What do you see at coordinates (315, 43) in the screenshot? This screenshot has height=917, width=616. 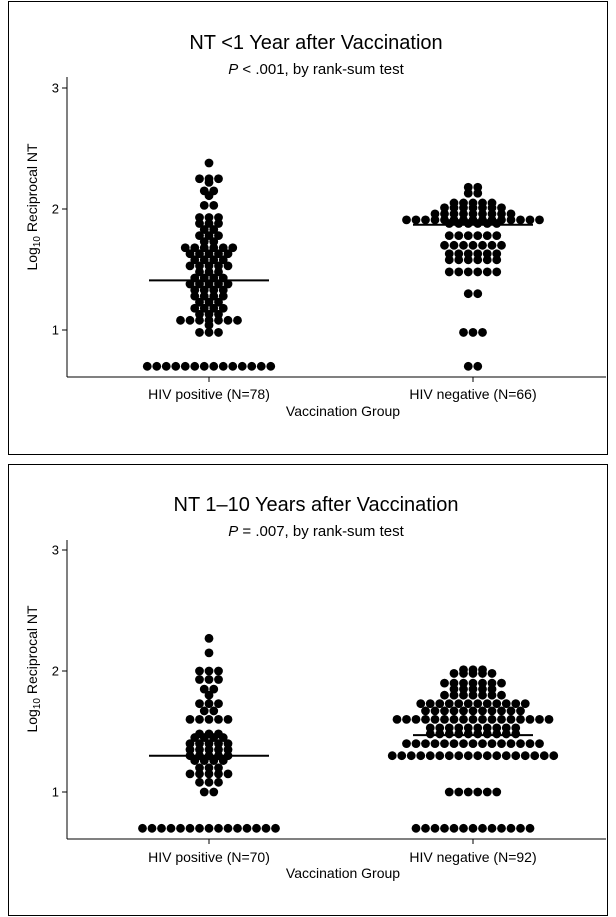 I see `chart-title: NT <1 Year after Vaccination` at bounding box center [315, 43].